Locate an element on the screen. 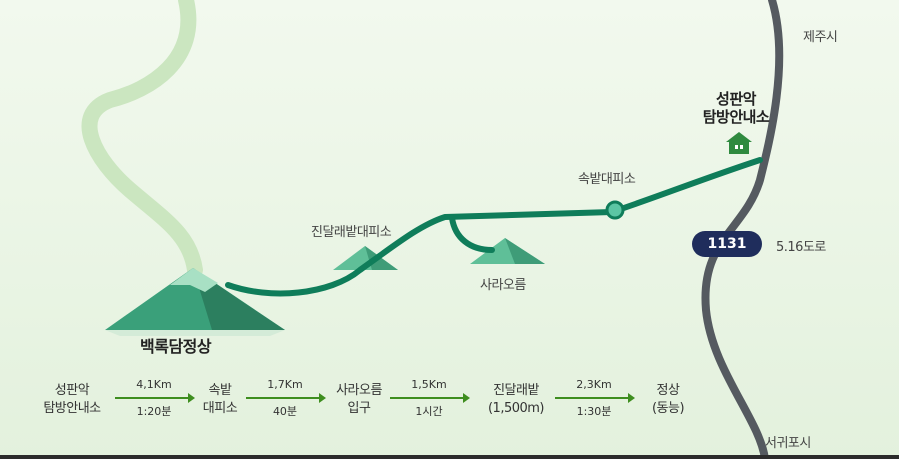  route-segment: 1,7Km 40분 is located at coordinates (286, 398).